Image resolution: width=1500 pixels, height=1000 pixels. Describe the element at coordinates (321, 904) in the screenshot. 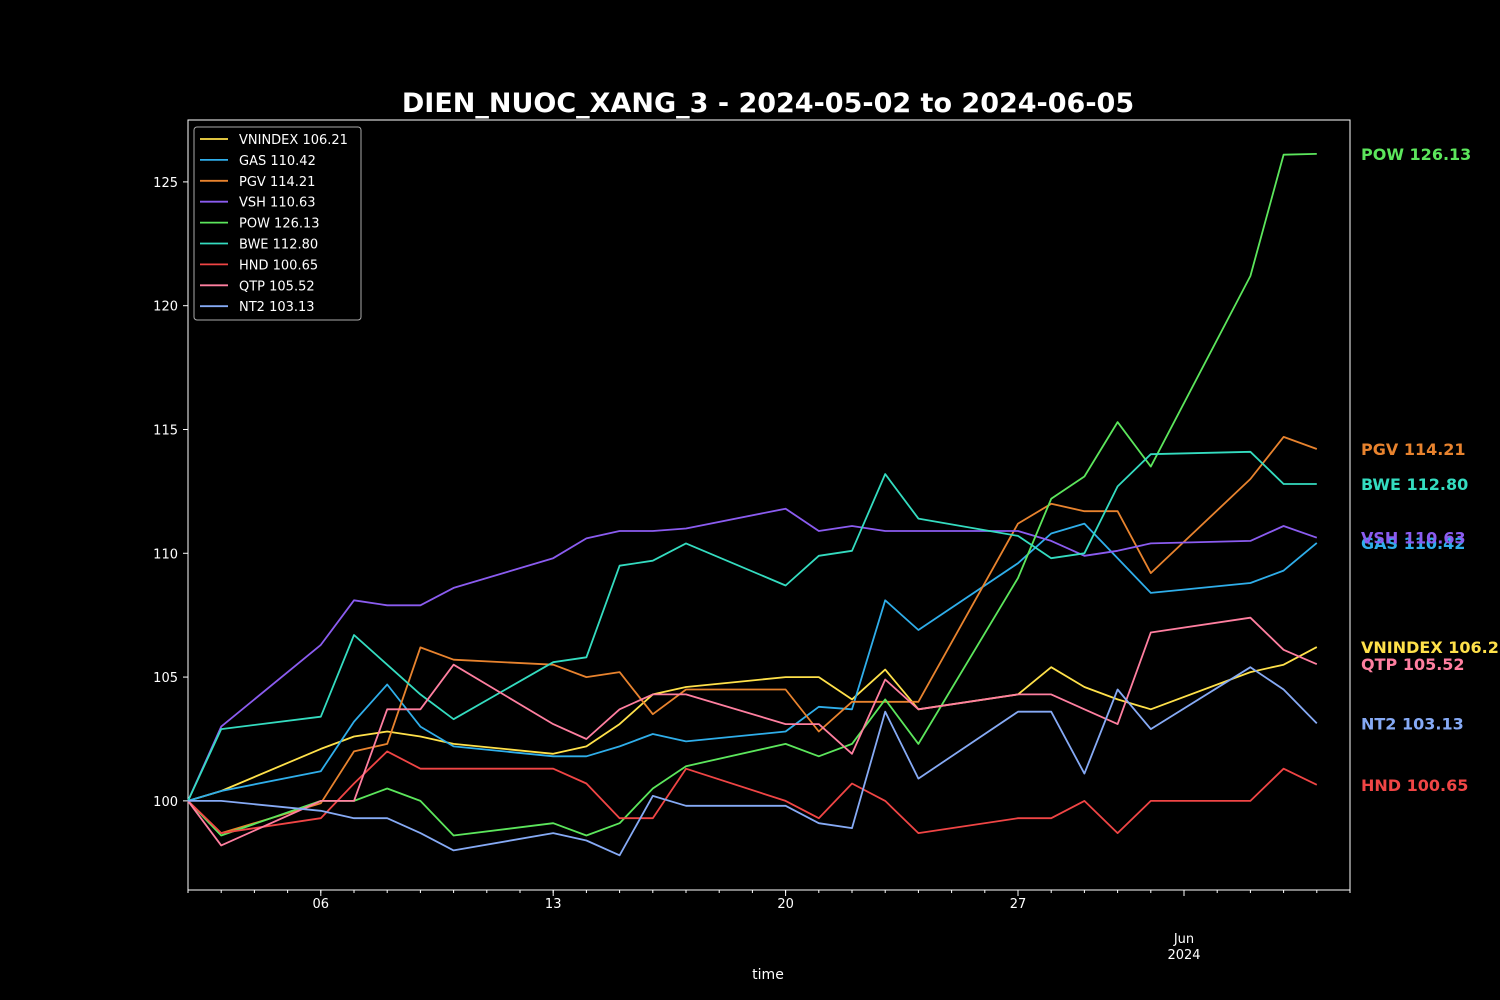

I see `x-tick-label: 06` at that location.